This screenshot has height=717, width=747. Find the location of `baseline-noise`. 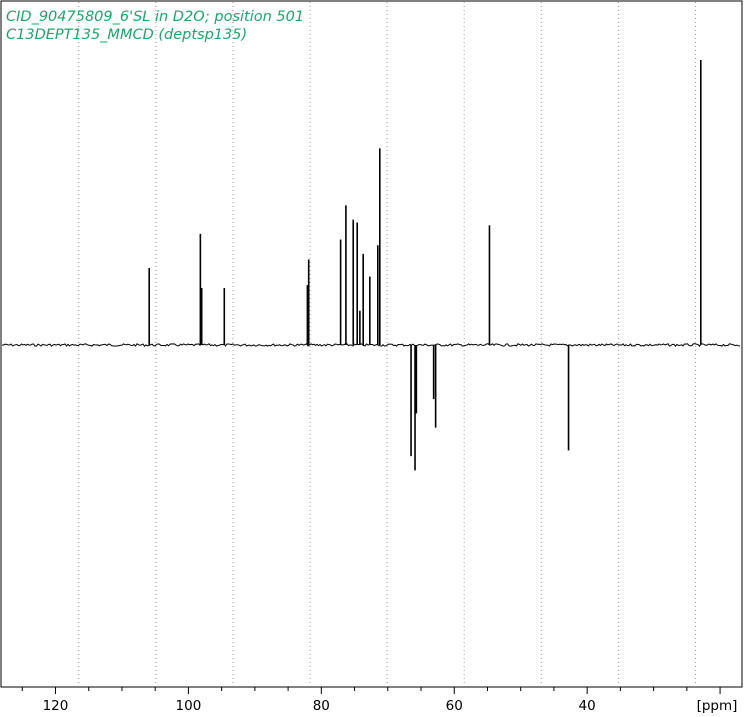

baseline-noise is located at coordinates (371, 345).